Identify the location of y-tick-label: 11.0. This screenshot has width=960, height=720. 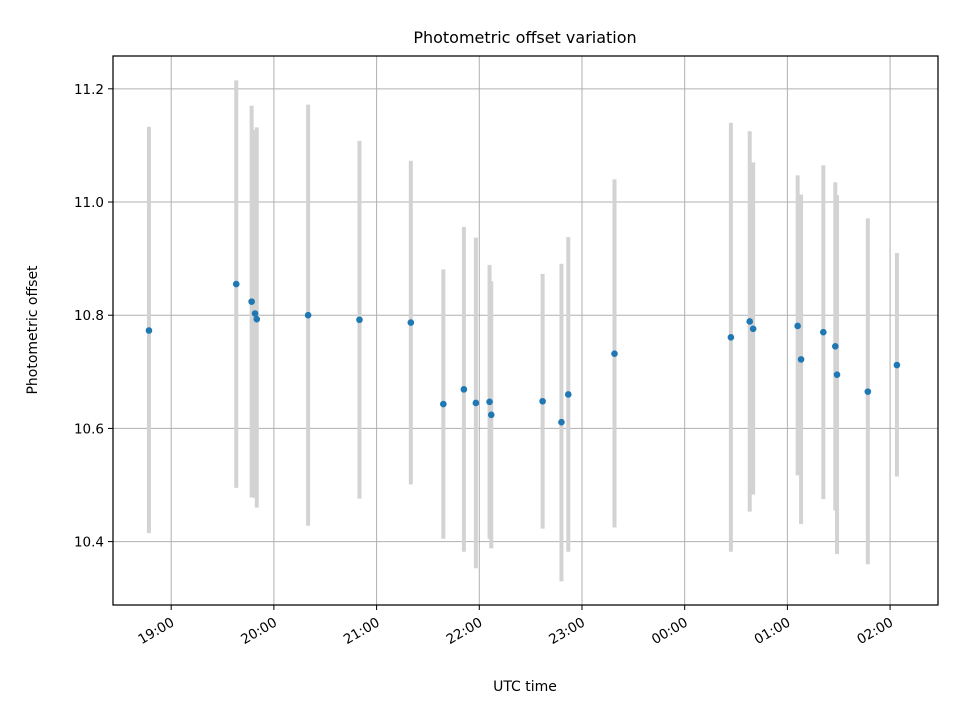
(89, 203).